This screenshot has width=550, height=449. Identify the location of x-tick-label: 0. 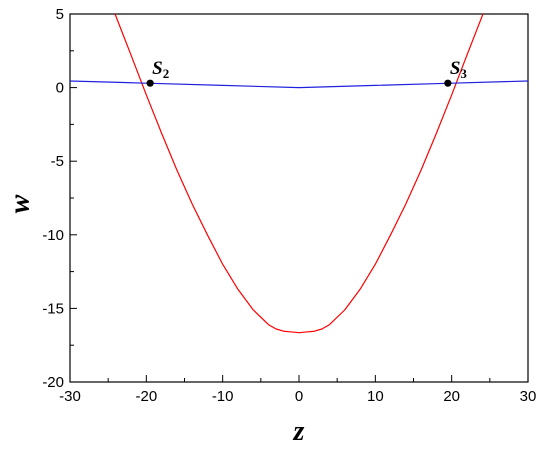
(299, 396).